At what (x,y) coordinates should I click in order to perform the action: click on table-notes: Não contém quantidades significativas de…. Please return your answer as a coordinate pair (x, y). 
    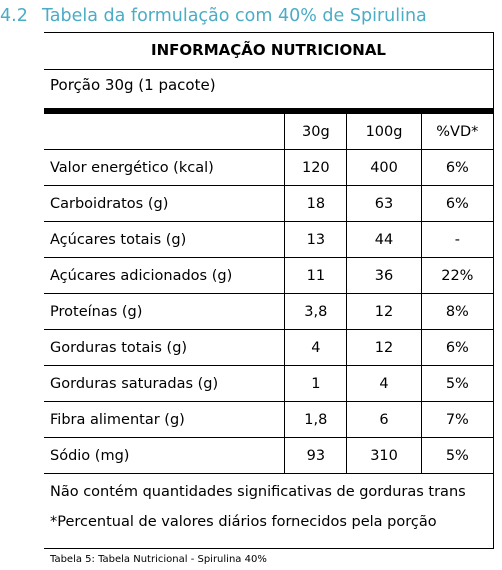
    Looking at the image, I should click on (268, 505).